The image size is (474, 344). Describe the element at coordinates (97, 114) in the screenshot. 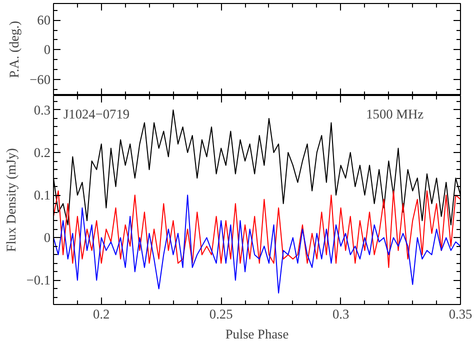

I see `annotation: J1024−0719` at that location.